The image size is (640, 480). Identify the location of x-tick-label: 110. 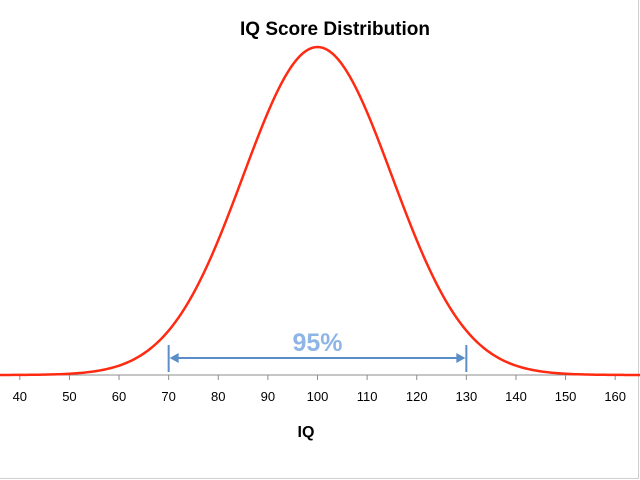
(367, 396).